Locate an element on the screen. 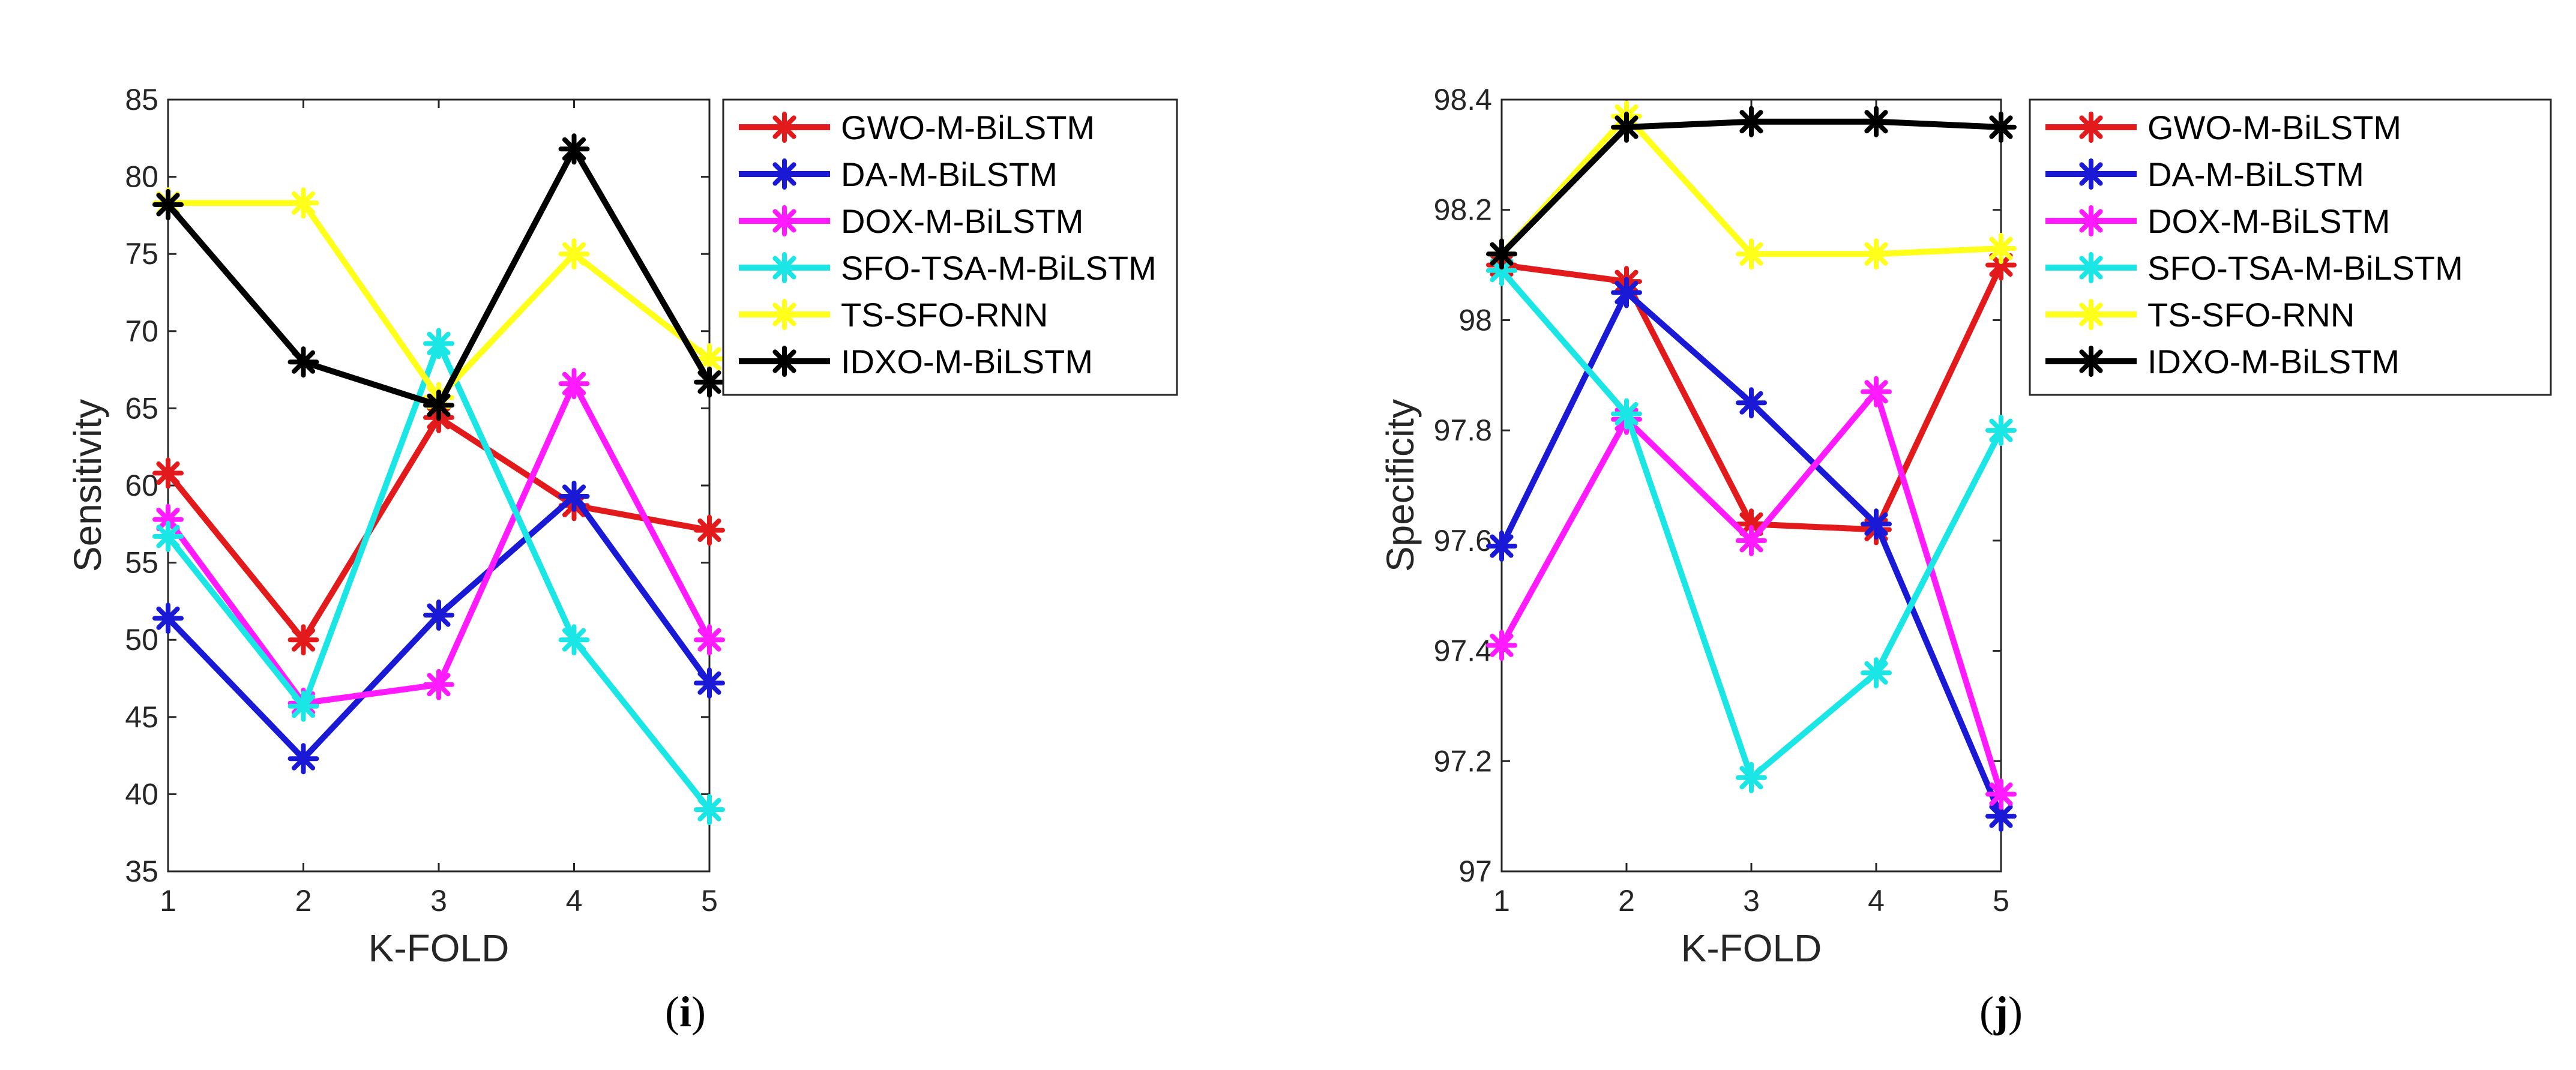 This screenshot has height=1070, width=2576. x-tick-label: 2 is located at coordinates (303, 901).